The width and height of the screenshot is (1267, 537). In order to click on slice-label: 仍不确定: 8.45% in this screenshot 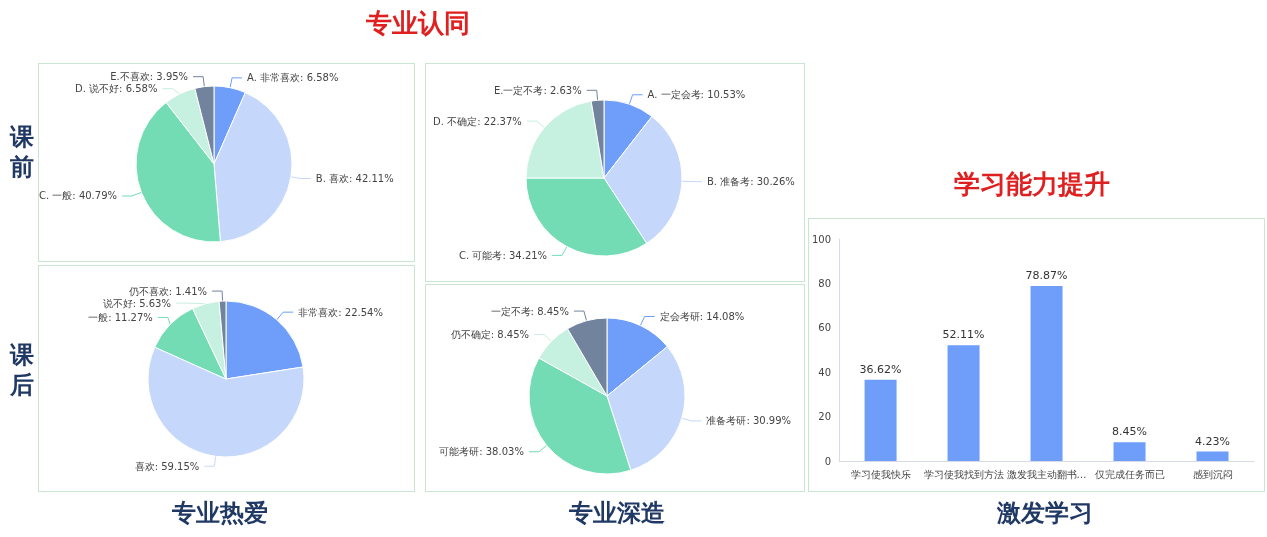, I will do `click(489, 334)`.